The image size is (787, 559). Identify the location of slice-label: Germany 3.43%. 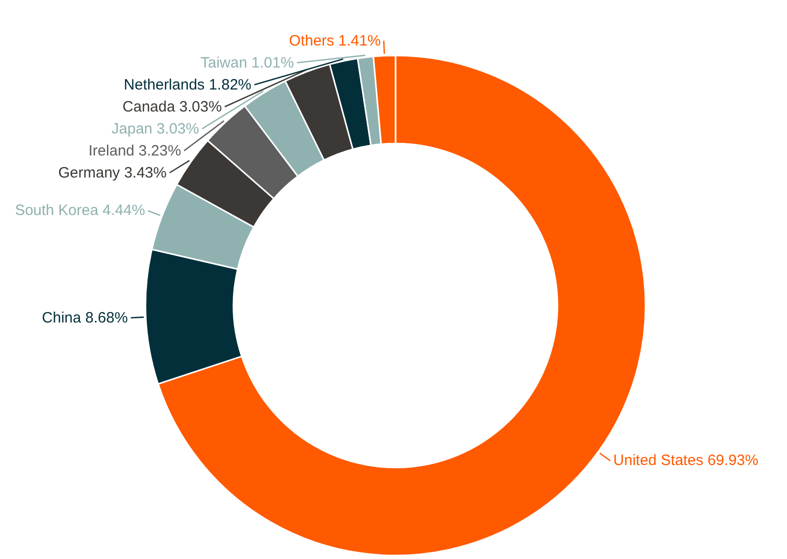
(112, 173).